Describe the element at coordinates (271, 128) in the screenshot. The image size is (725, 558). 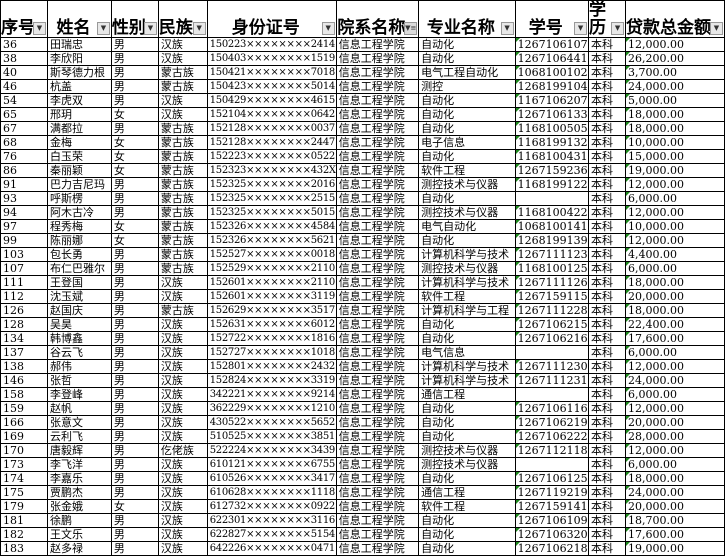
I see `cell-id-number: 152128××××××××0037` at that location.